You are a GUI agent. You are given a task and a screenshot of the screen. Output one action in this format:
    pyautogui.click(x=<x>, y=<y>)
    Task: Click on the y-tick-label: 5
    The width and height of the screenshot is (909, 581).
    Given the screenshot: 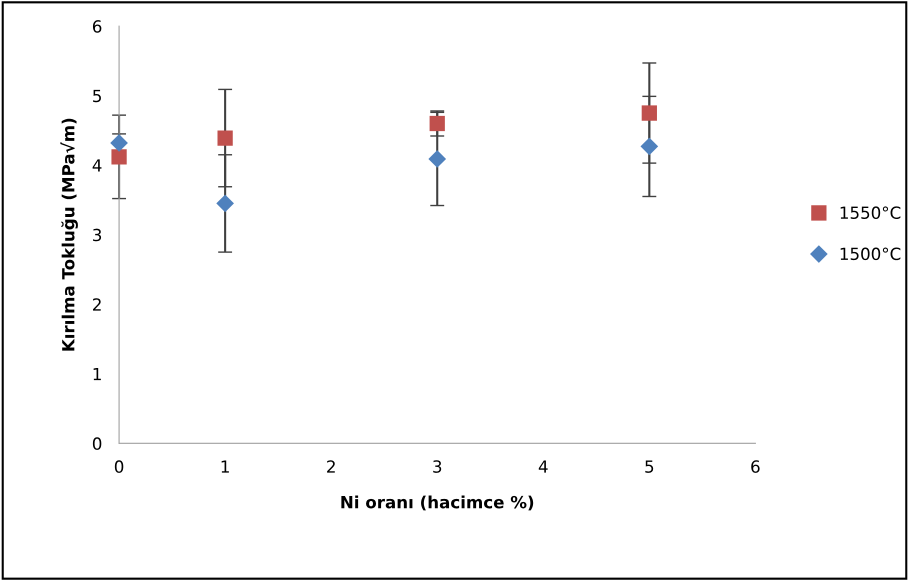 What is the action you would take?
    pyautogui.click(x=97, y=96)
    